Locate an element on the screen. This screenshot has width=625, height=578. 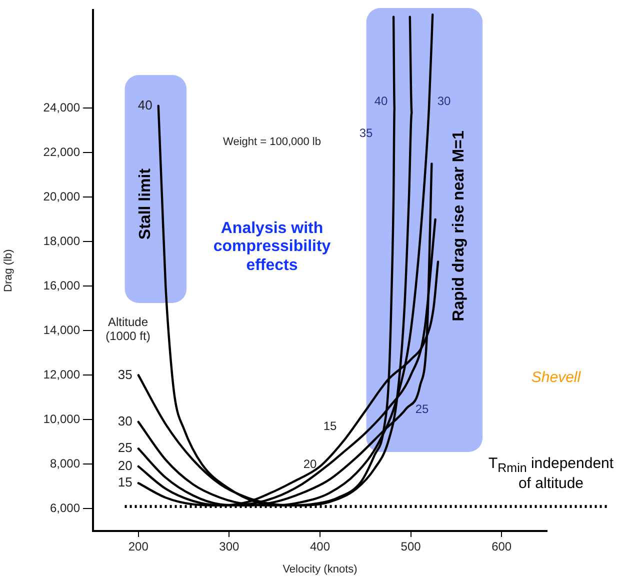
series-label: 40 is located at coordinates (145, 104).